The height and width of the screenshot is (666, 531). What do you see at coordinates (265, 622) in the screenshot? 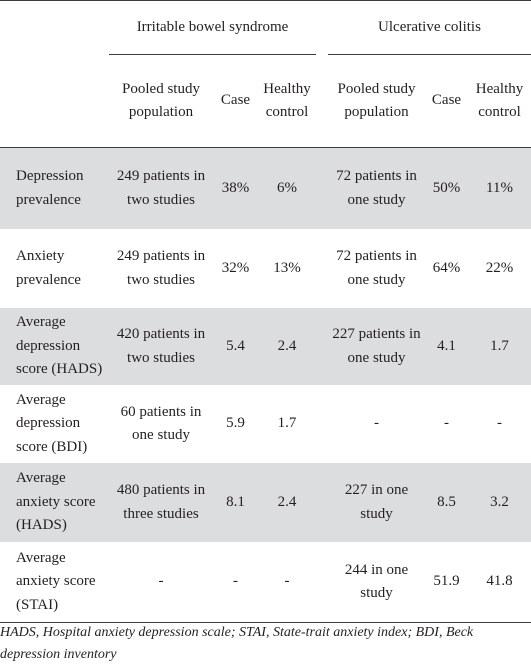
I see `bottom-rule` at bounding box center [265, 622].